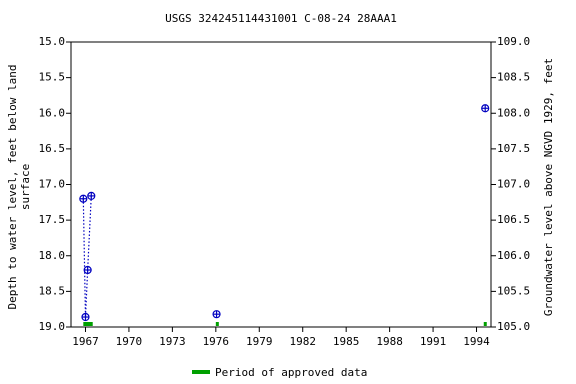  Describe the element at coordinates (302, 341) in the screenshot. I see `x-tick-label: 1982` at that location.